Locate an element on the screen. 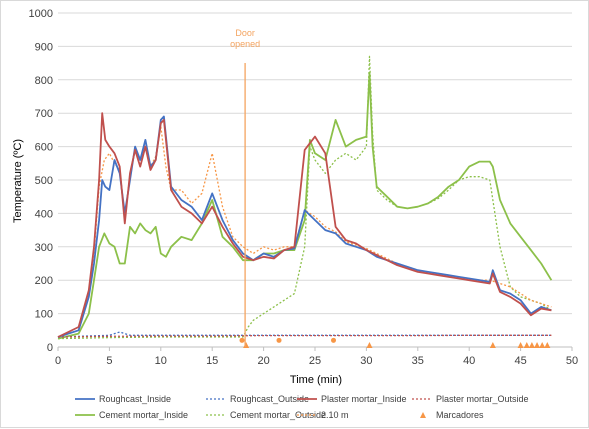  x-tick-label: 45 is located at coordinates (520, 361).